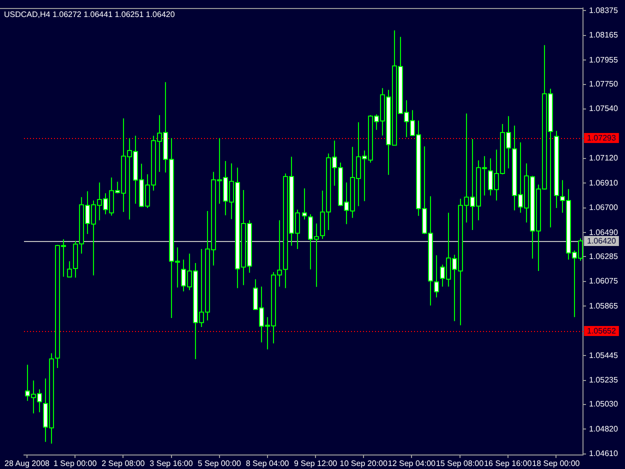 The height and width of the screenshot is (469, 625). Describe the element at coordinates (220, 463) in the screenshot. I see `x-tick-label: 5 Sep 00:00` at that location.